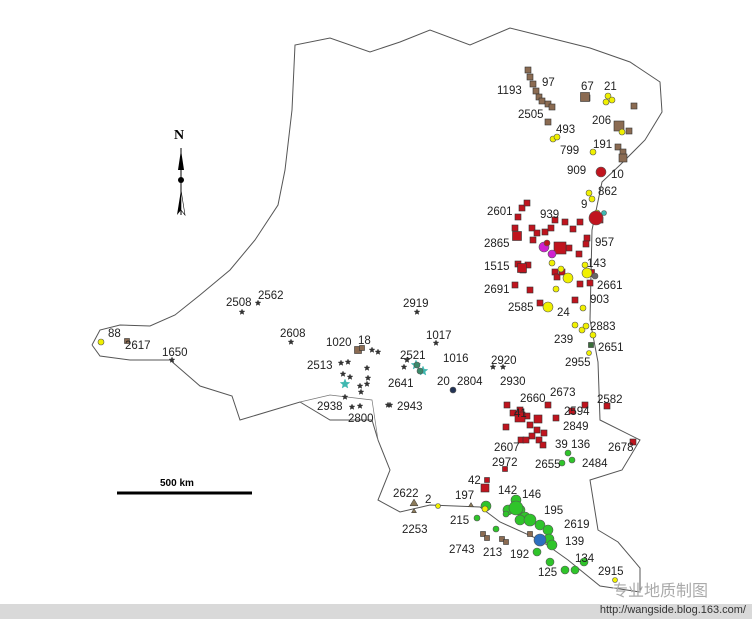 The image size is (752, 619). Describe the element at coordinates (548, 83) in the screenshot. I see `site-label: 97` at that location.